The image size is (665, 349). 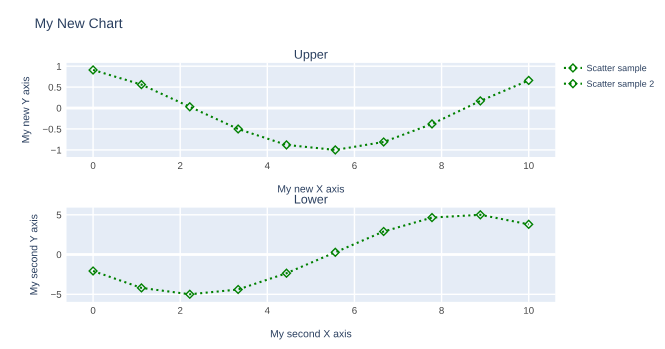 What do you see at coordinates (59, 215) in the screenshot?
I see `y-tick-label: 5` at bounding box center [59, 215].